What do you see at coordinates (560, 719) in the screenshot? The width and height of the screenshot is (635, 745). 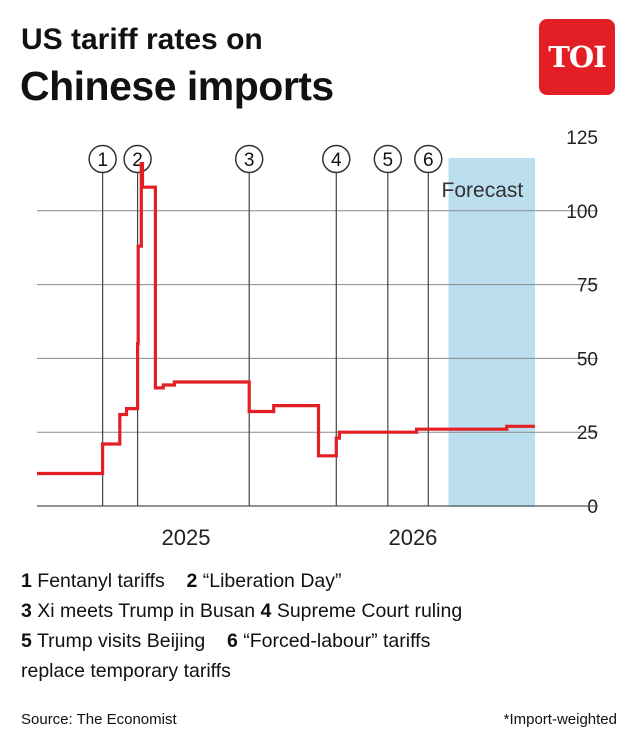 I see `footnote: *Import-weighted` at bounding box center [560, 719].